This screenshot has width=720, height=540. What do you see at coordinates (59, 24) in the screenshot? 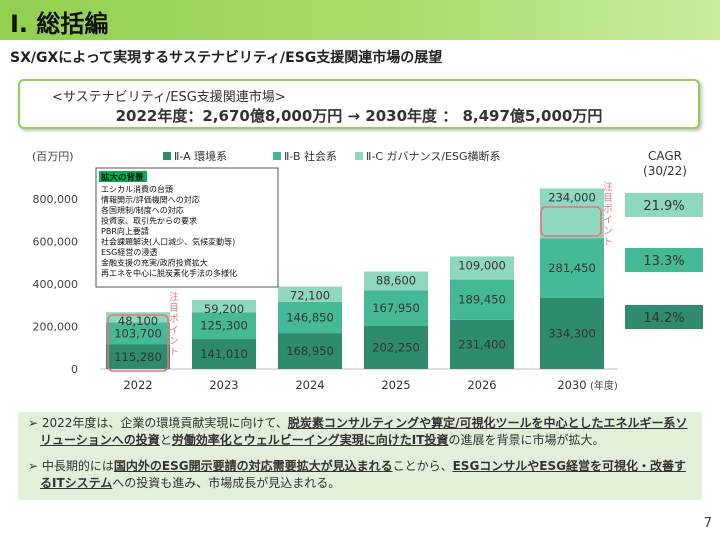
I see `page-title: Ⅰ. 総括編` at bounding box center [59, 24].